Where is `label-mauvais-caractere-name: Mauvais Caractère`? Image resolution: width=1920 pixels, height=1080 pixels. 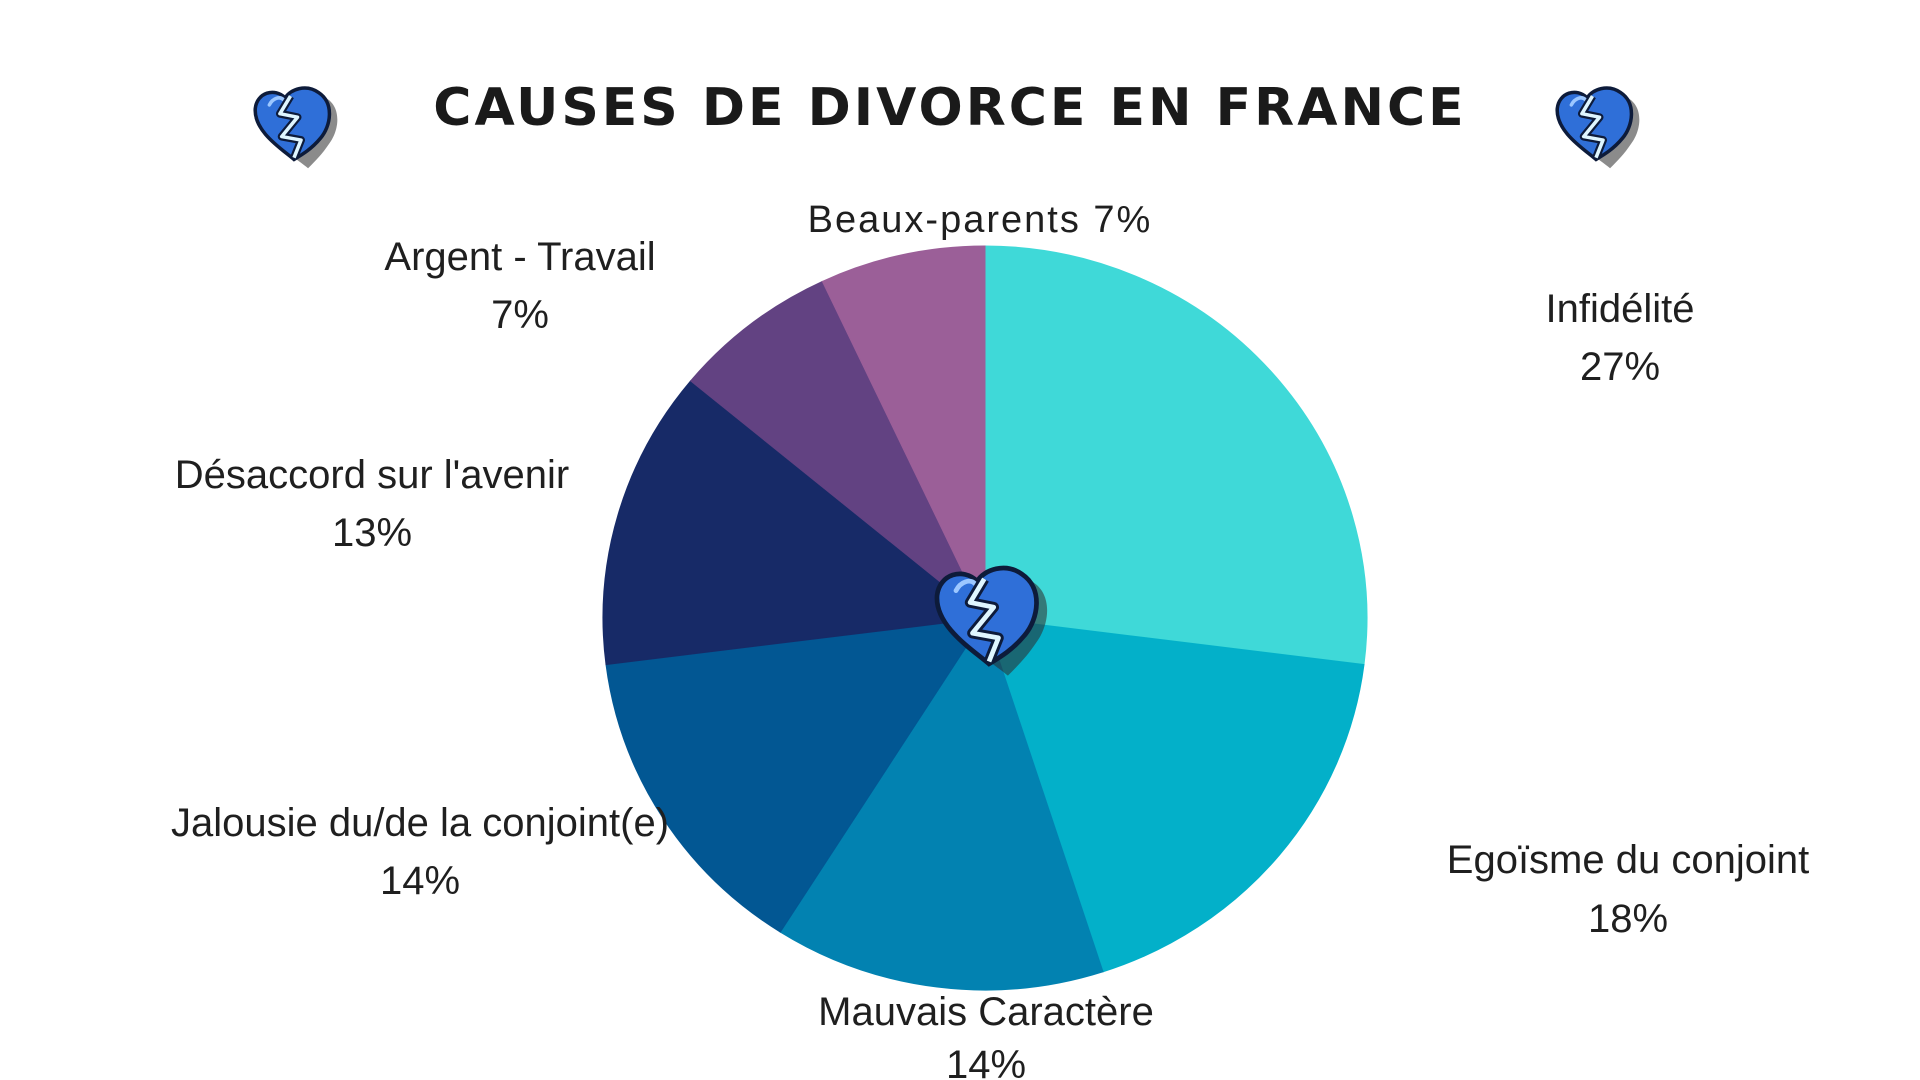
label-mauvais-caractere-name: Mauvais Caractère is located at coordinates (986, 1012).